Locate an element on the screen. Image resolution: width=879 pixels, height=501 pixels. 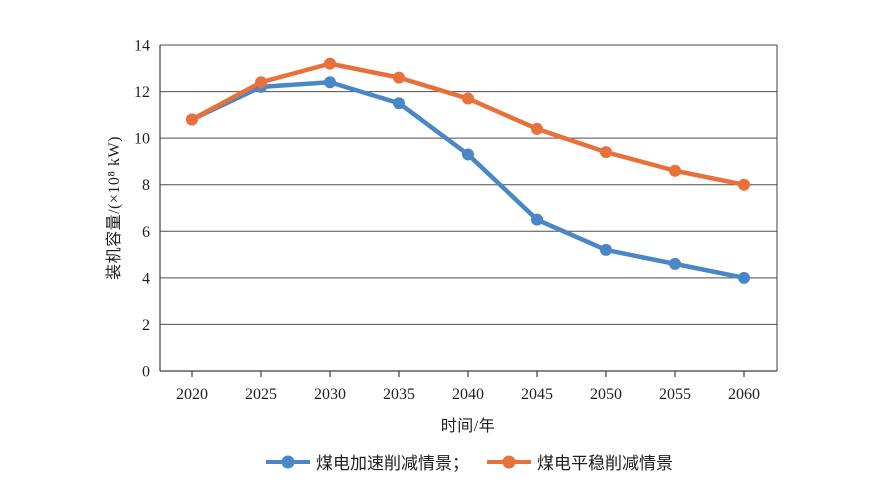
data-point-1-2055 is located at coordinates (675, 170).